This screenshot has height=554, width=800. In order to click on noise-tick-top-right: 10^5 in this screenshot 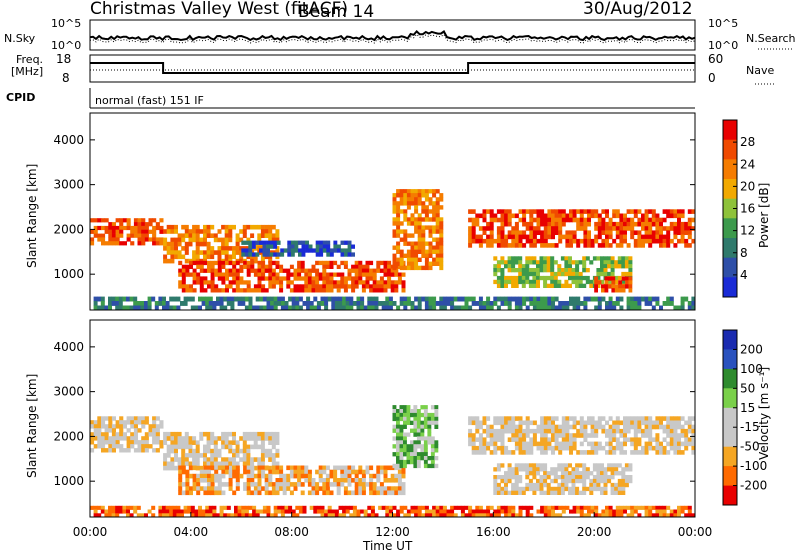, I will do `click(723, 23)`.